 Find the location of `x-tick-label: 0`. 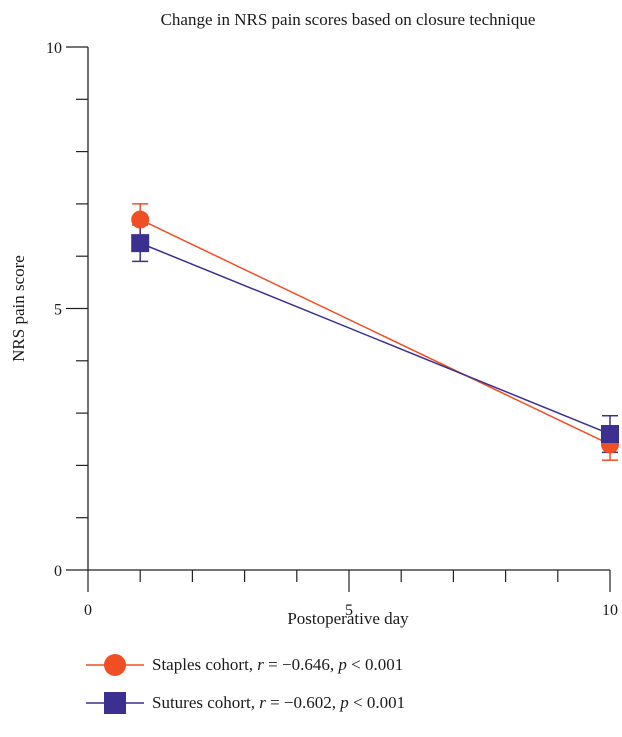

x-tick-label: 0 is located at coordinates (88, 610).